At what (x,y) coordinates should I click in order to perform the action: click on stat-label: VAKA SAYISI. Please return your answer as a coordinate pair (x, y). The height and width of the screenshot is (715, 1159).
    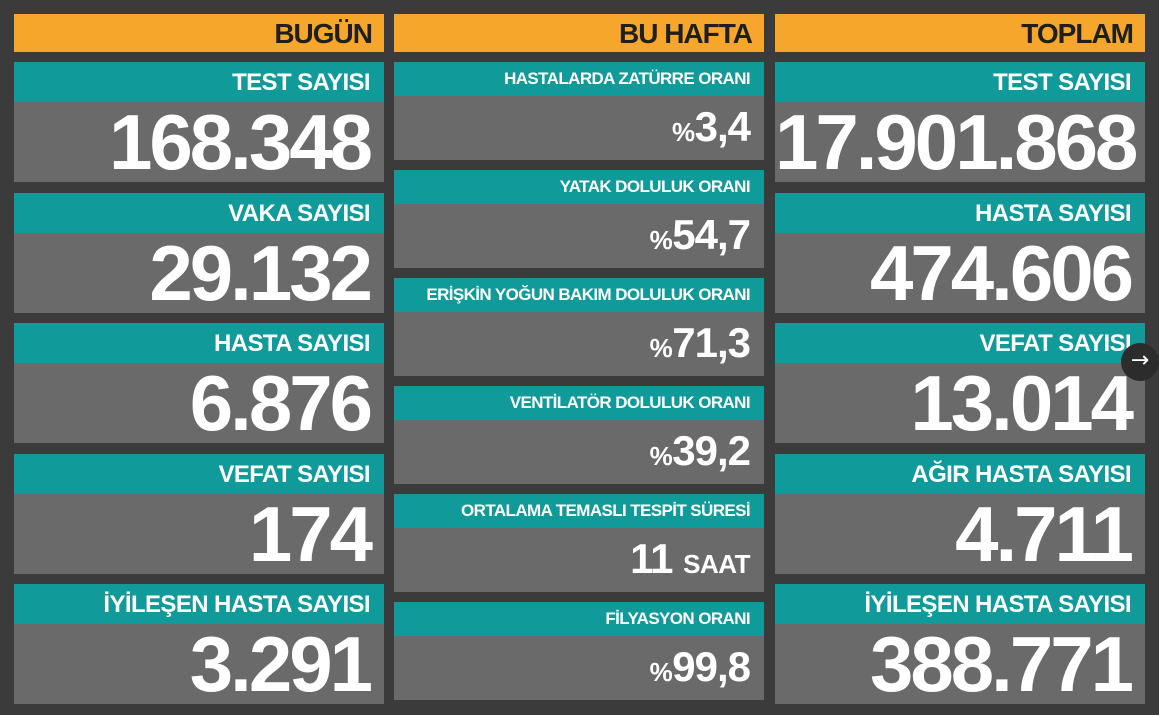
    Looking at the image, I should click on (199, 212).